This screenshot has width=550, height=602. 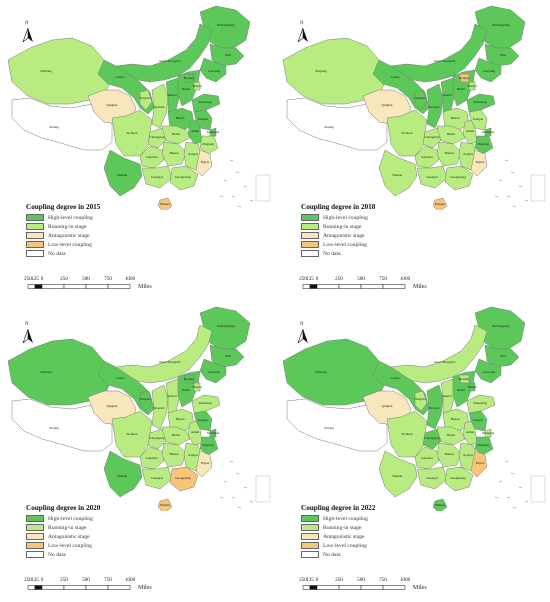 I want to click on province-label: Ningxia, so click(x=145, y=98).